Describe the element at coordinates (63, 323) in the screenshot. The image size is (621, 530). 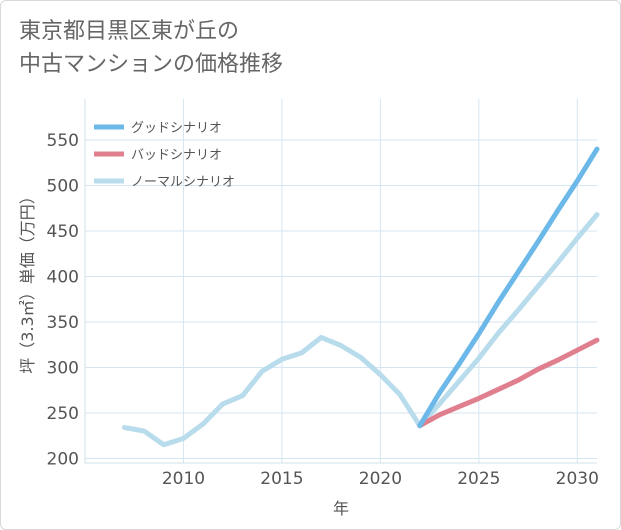
I see `y-tick-label: 350` at that location.